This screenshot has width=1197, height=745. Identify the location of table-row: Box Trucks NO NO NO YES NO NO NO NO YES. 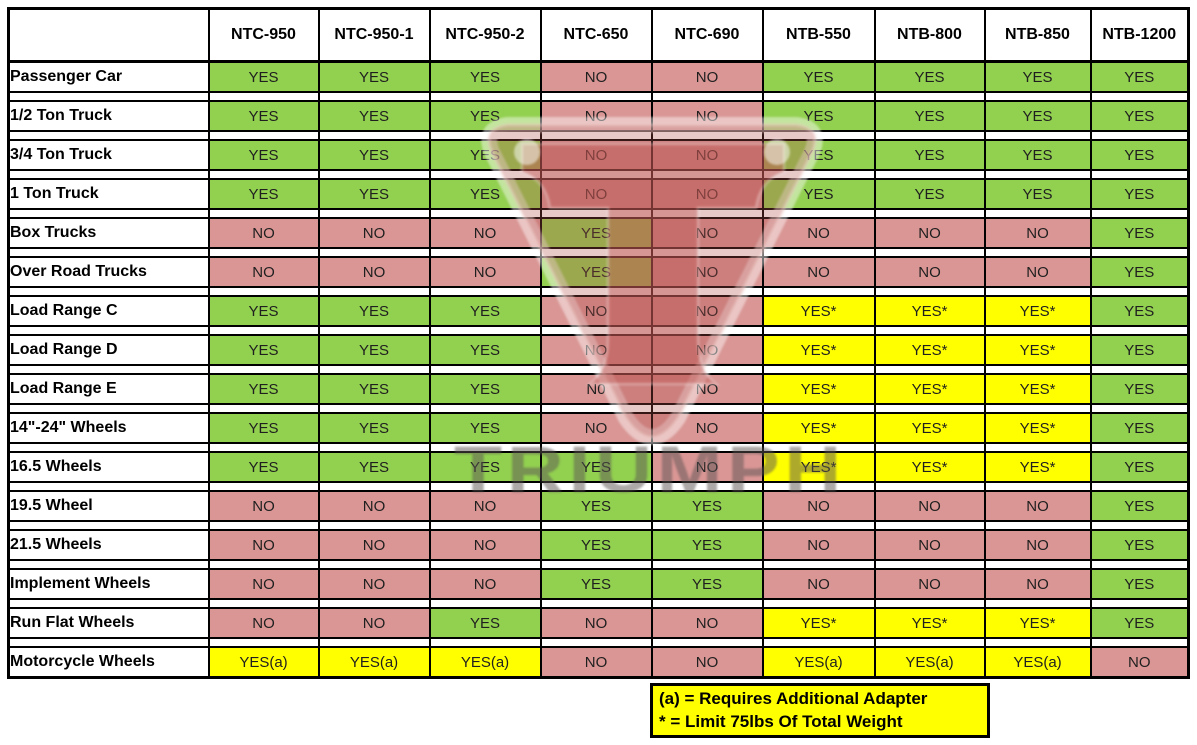
(598, 233).